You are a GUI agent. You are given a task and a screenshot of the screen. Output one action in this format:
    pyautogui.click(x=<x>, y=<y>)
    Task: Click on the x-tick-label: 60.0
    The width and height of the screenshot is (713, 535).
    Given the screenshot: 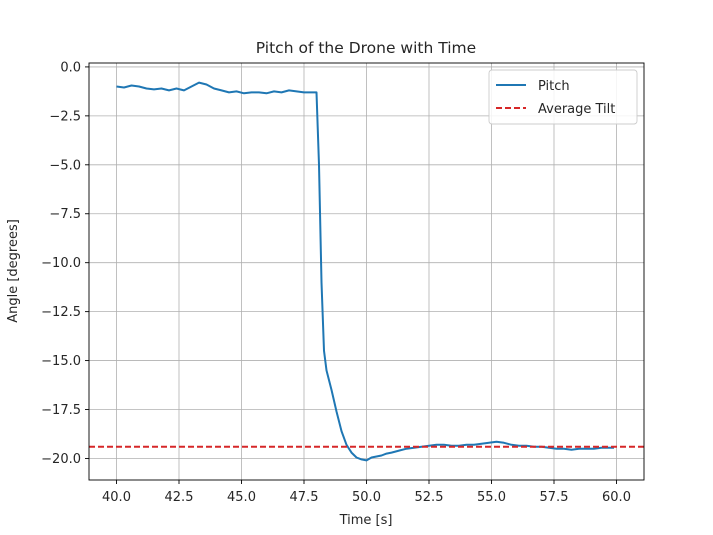 What is the action you would take?
    pyautogui.click(x=616, y=497)
    